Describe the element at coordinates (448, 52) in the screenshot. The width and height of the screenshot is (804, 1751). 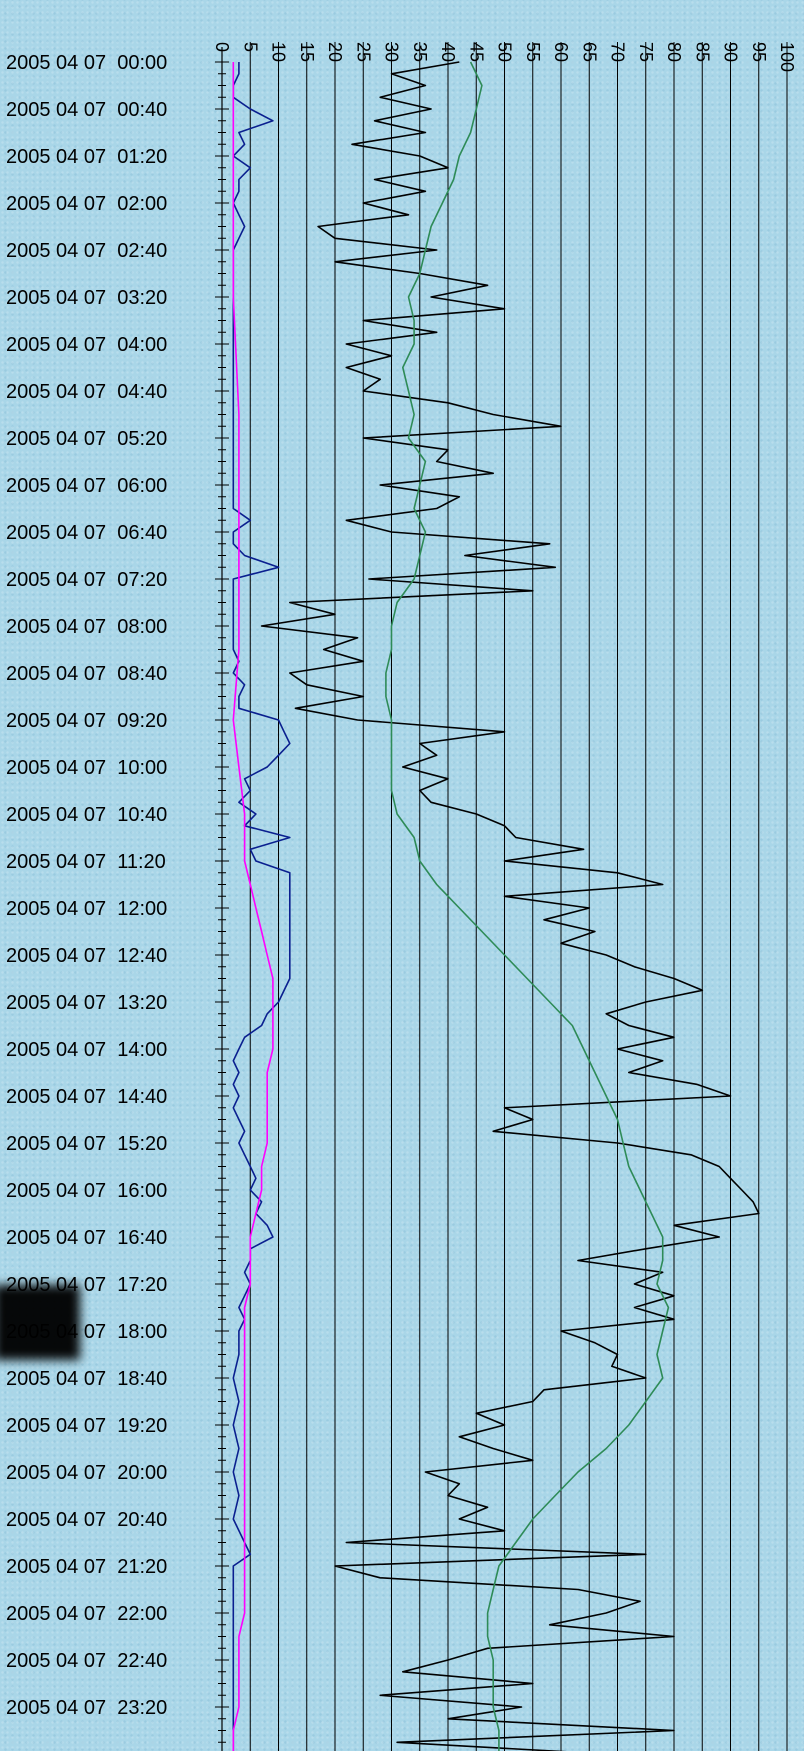
I see `value-tick-label: 40` at that location.